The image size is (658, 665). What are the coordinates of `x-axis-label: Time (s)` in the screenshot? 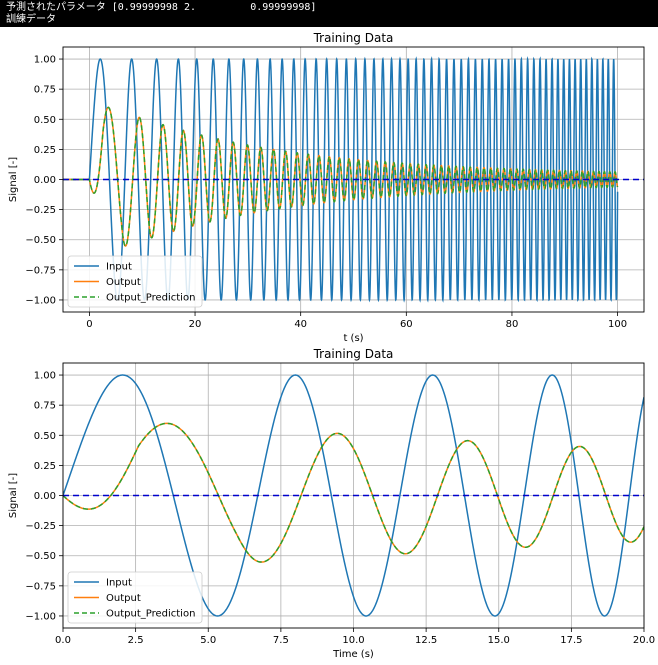 It's located at (353, 654).